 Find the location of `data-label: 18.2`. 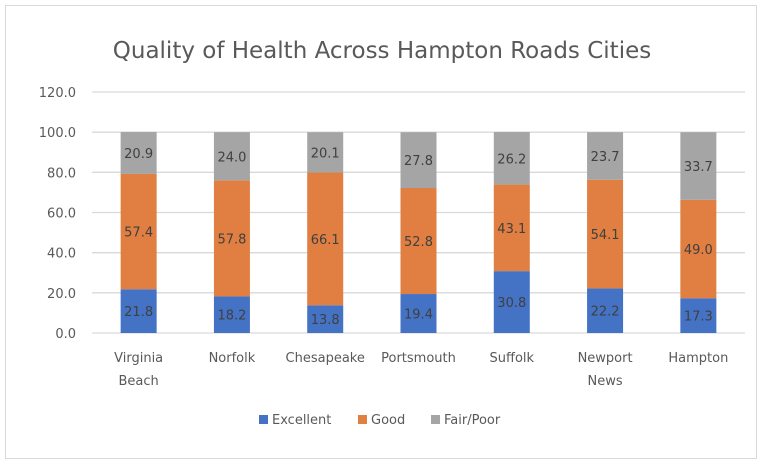

data-label: 18.2 is located at coordinates (231, 316).